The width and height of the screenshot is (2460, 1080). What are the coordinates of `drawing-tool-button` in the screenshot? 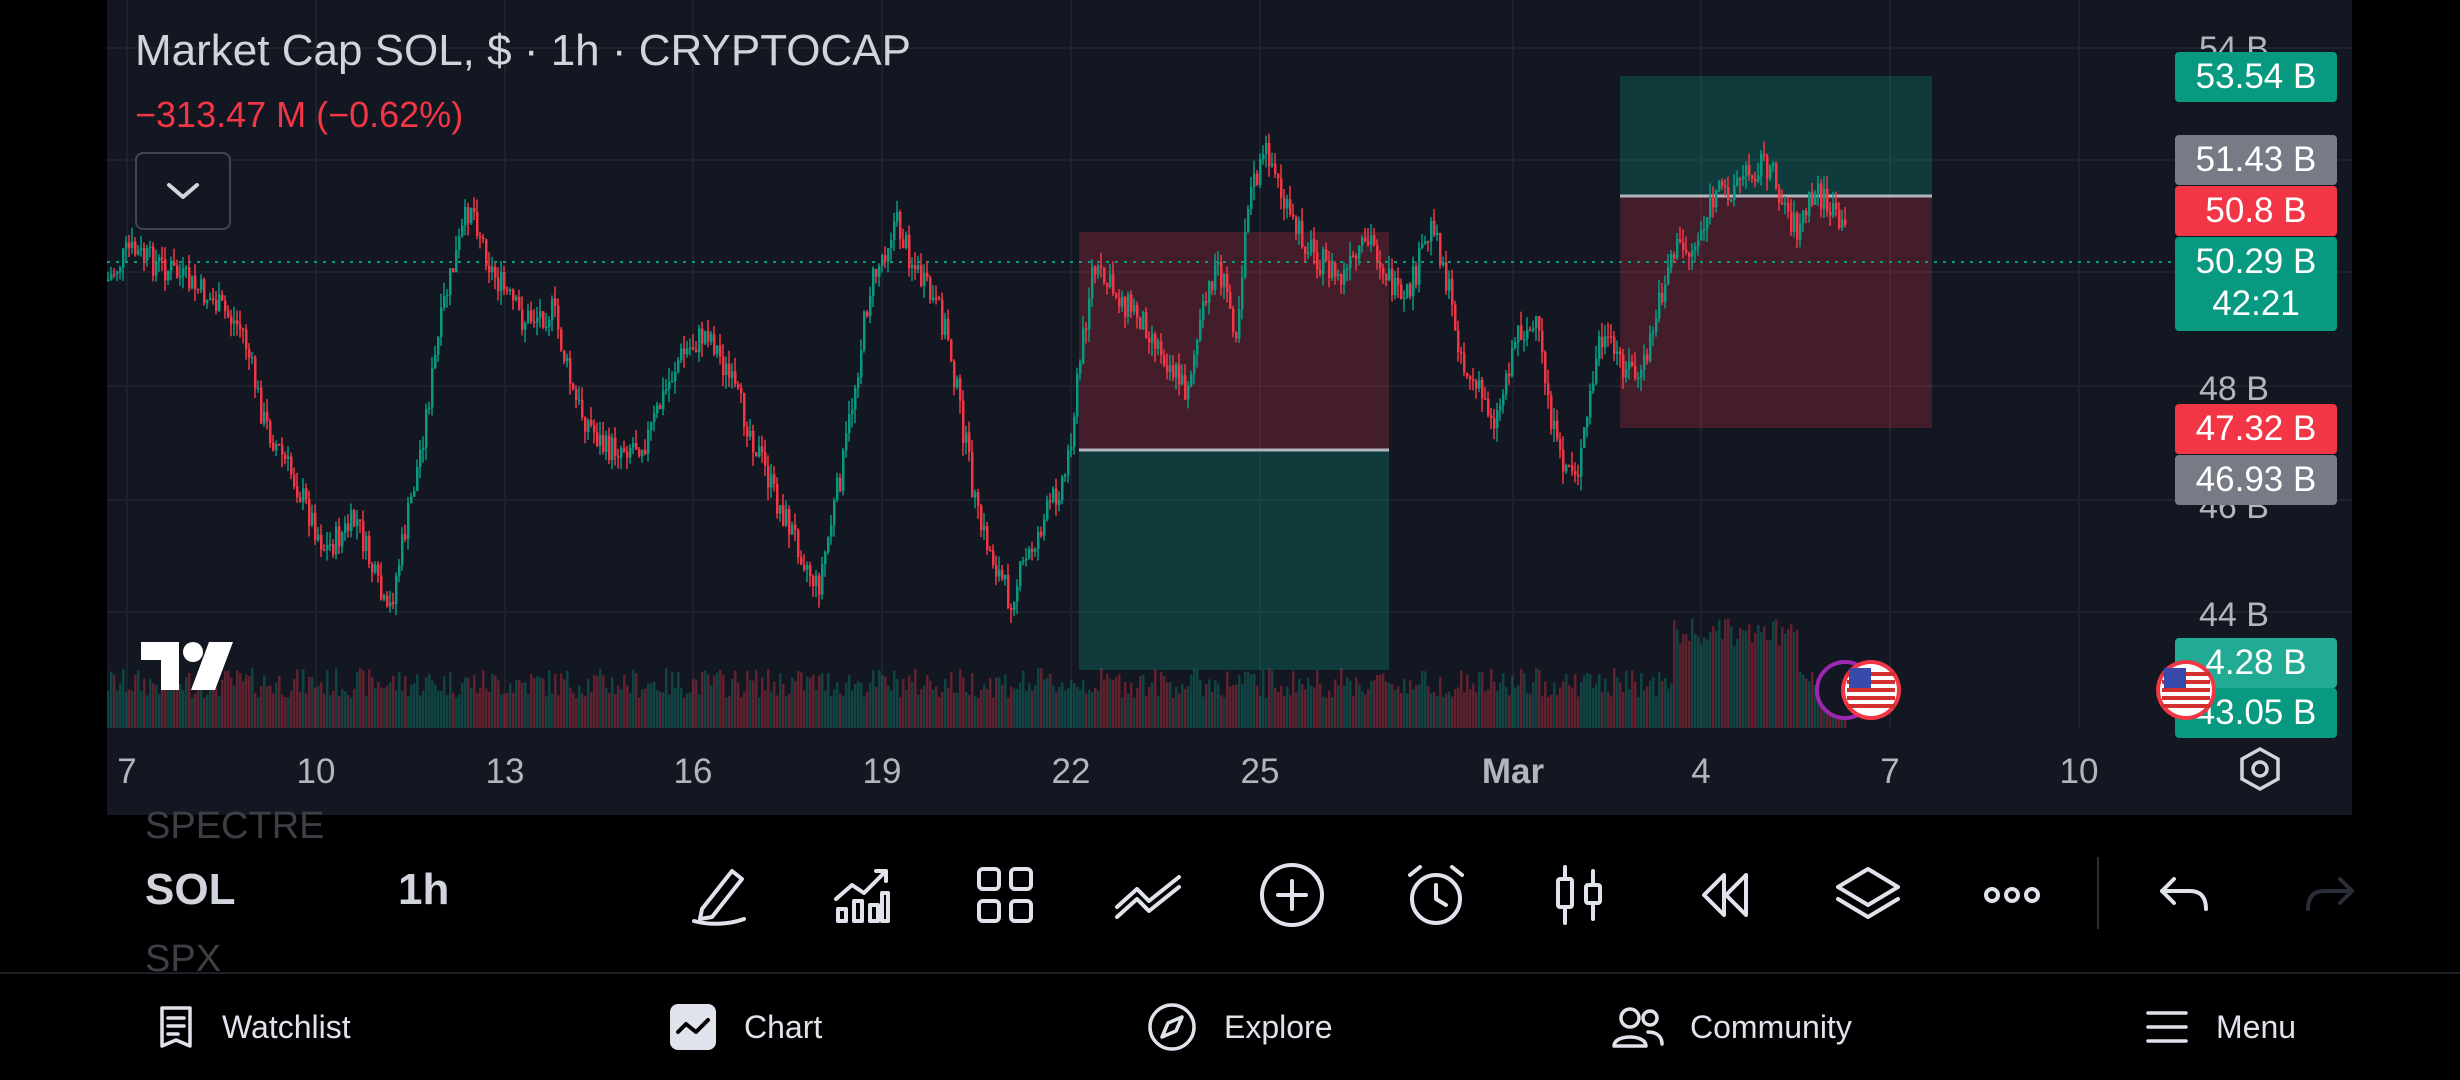 It's located at (720, 895).